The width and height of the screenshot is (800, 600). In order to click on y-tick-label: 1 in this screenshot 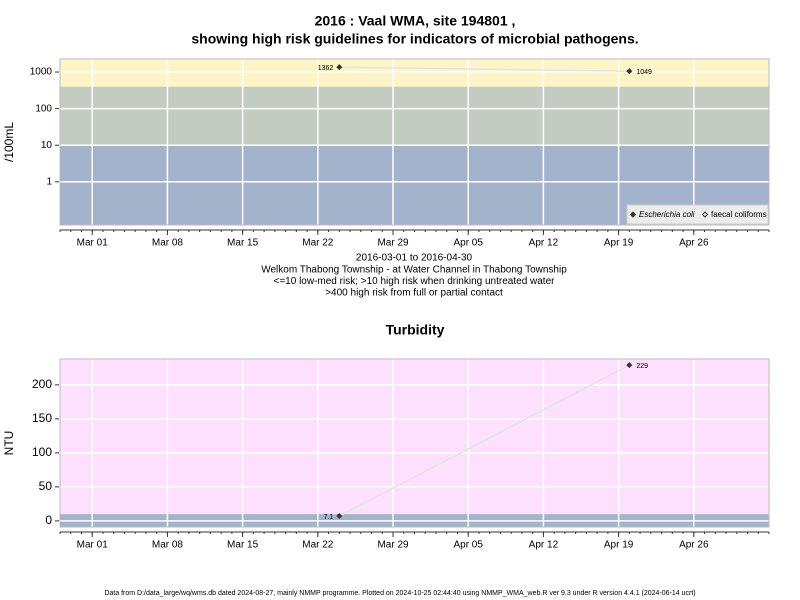, I will do `click(49, 181)`.